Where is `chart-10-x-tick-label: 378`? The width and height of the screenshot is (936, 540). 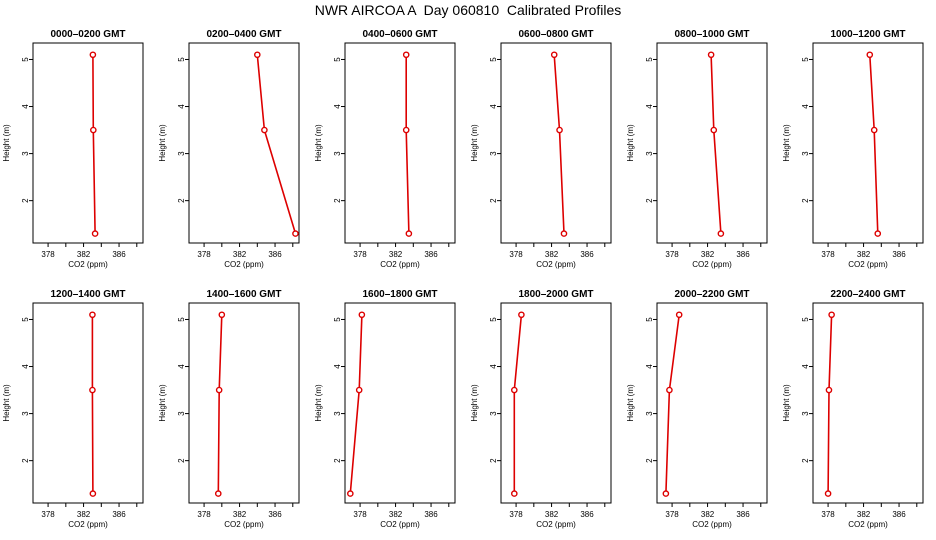
chart-10-x-tick-label: 378 is located at coordinates (516, 514).